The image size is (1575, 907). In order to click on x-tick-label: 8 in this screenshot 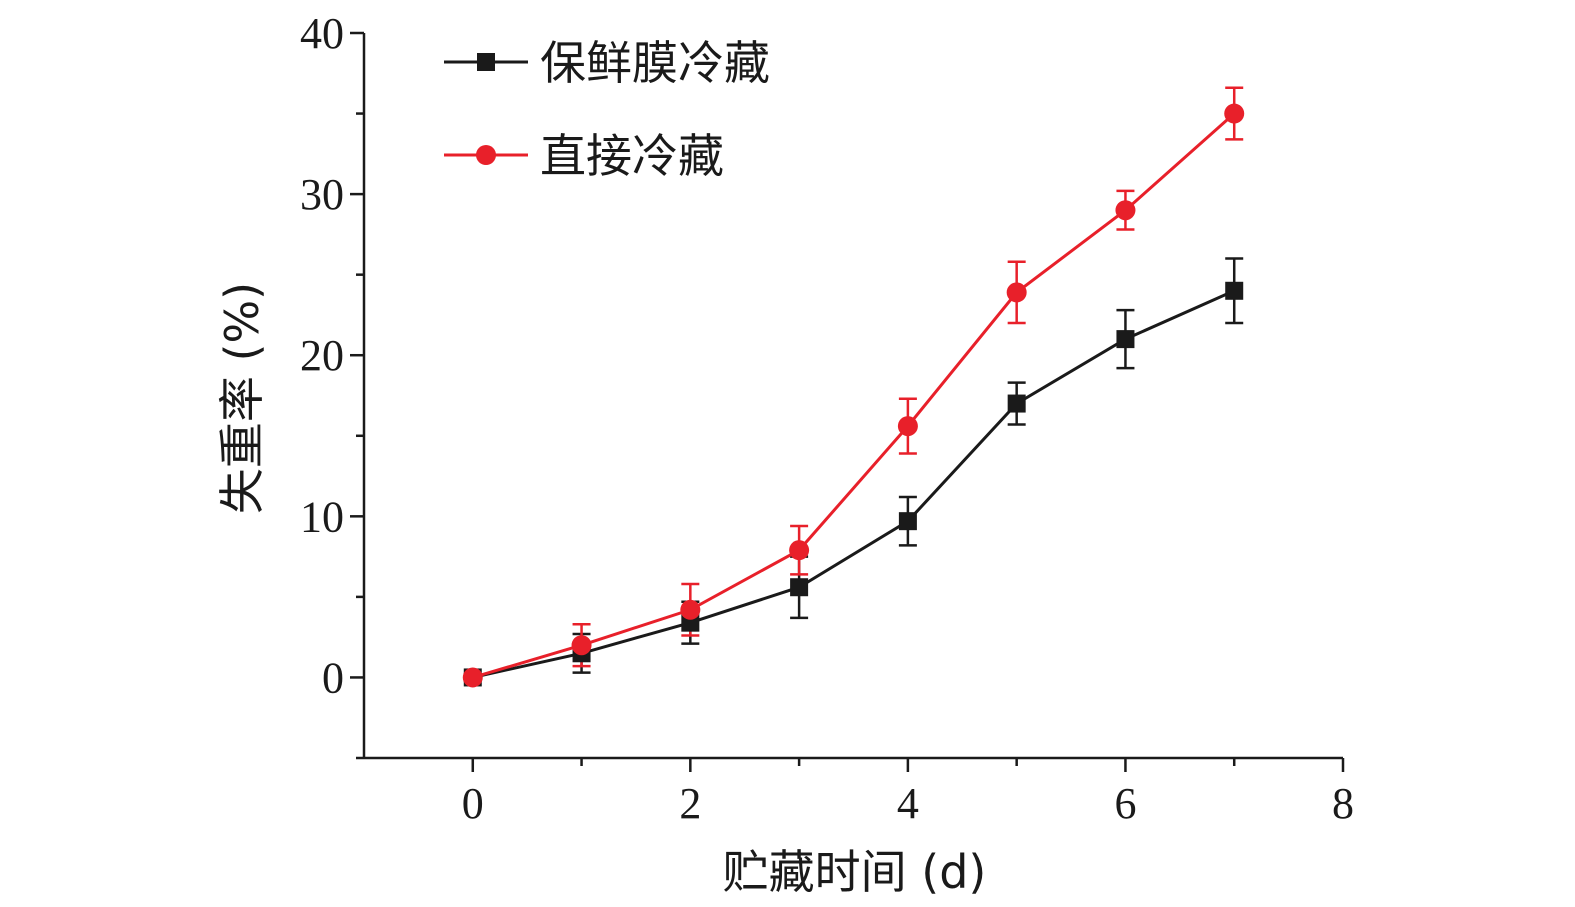, I will do `click(1343, 803)`.